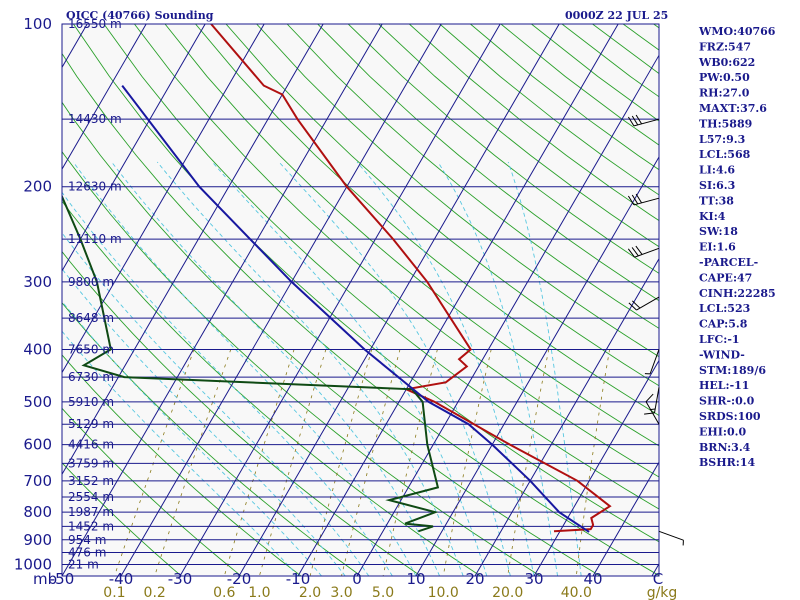 The width and height of the screenshot is (800, 600). What do you see at coordinates (87, 553) in the screenshot?
I see `height-label: 476 m` at bounding box center [87, 553].